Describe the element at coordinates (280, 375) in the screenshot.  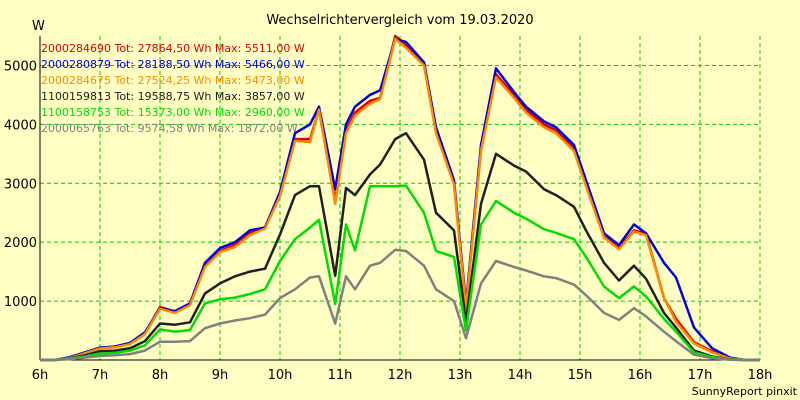
I see `x-tick-label: 10h` at that location.